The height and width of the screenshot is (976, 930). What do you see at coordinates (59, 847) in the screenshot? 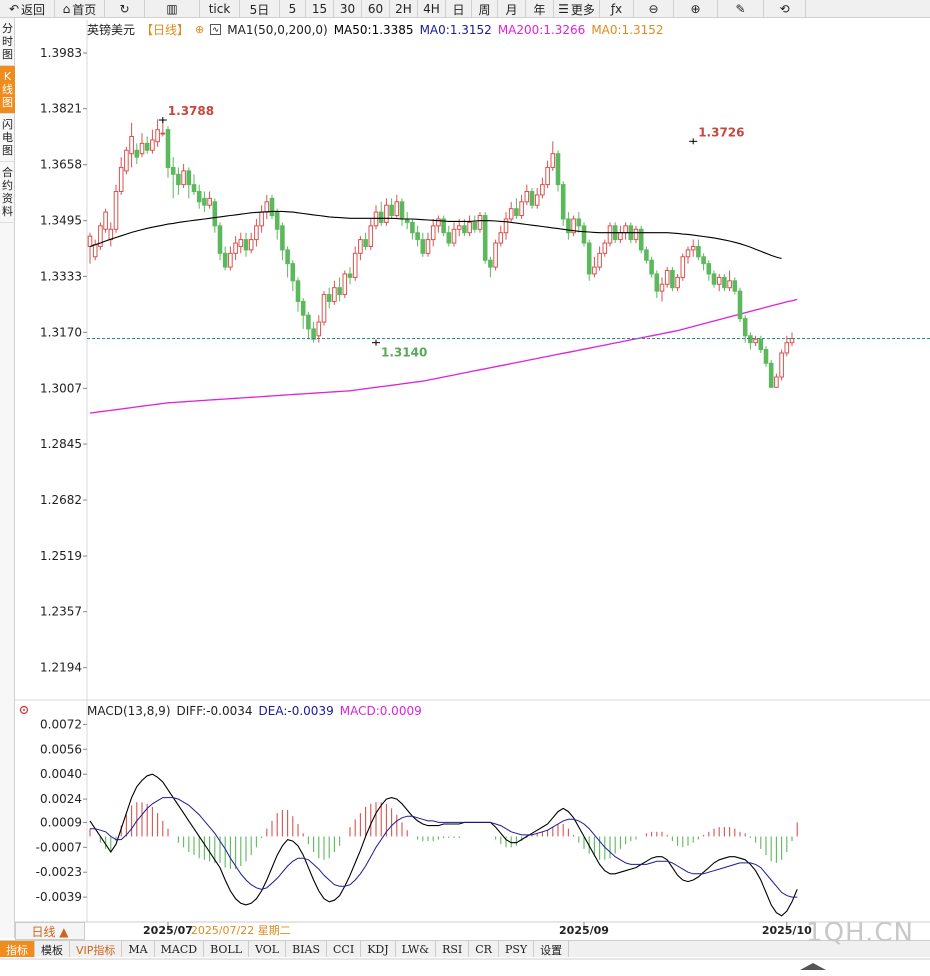
I see `macd-y-tick-label: -0.0007` at bounding box center [59, 847].